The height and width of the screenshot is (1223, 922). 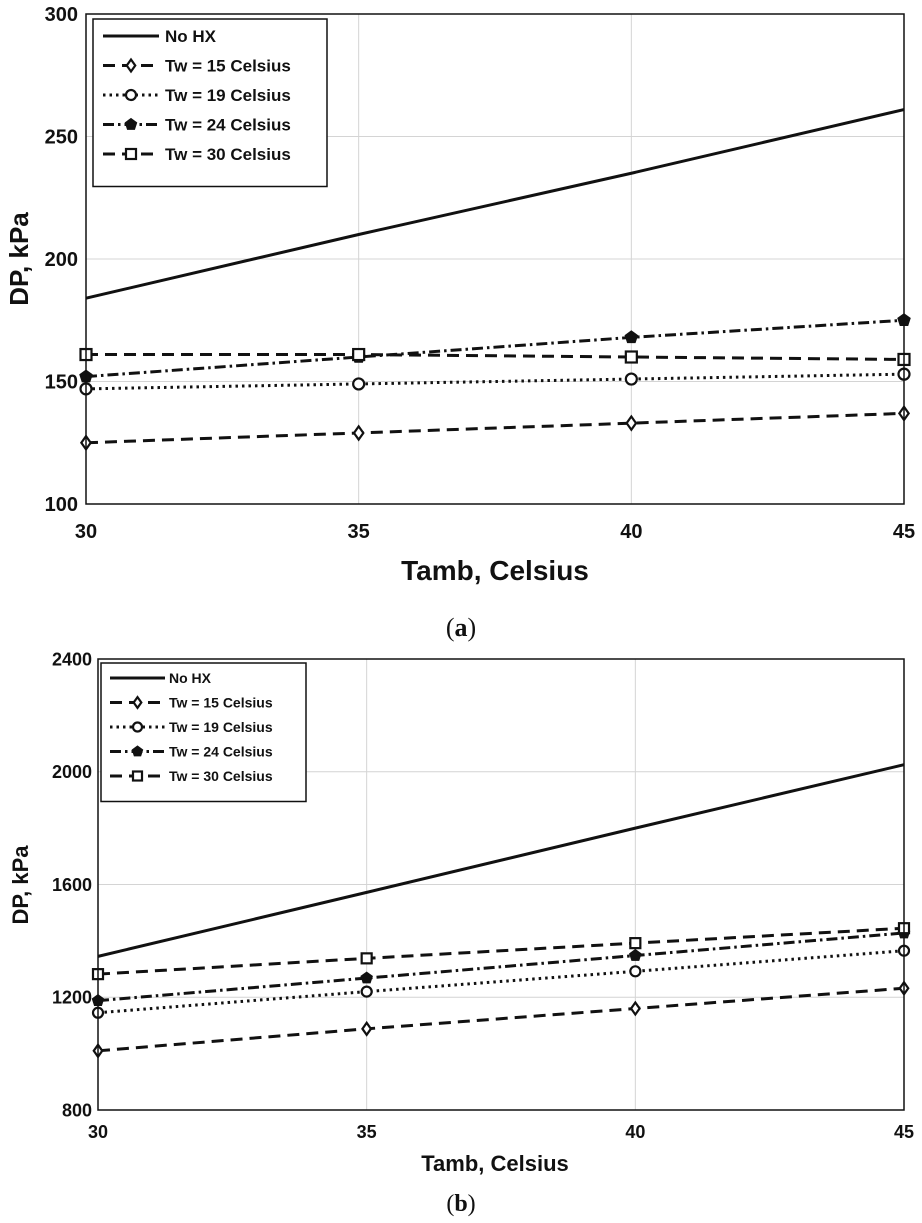 I want to click on panel-caption: (a), so click(x=461, y=627).